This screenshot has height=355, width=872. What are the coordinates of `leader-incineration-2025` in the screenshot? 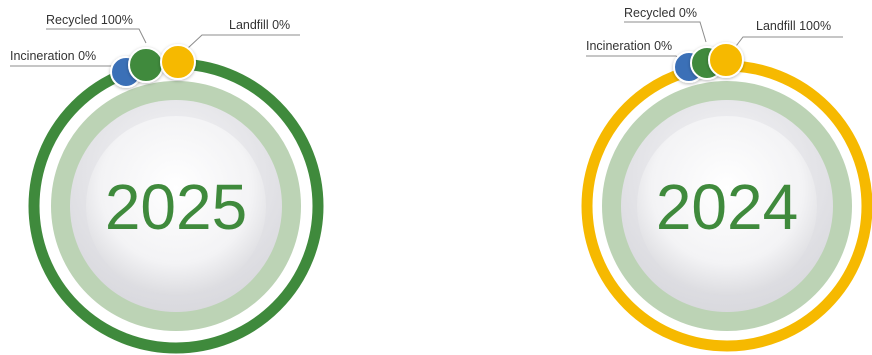 It's located at (67, 69).